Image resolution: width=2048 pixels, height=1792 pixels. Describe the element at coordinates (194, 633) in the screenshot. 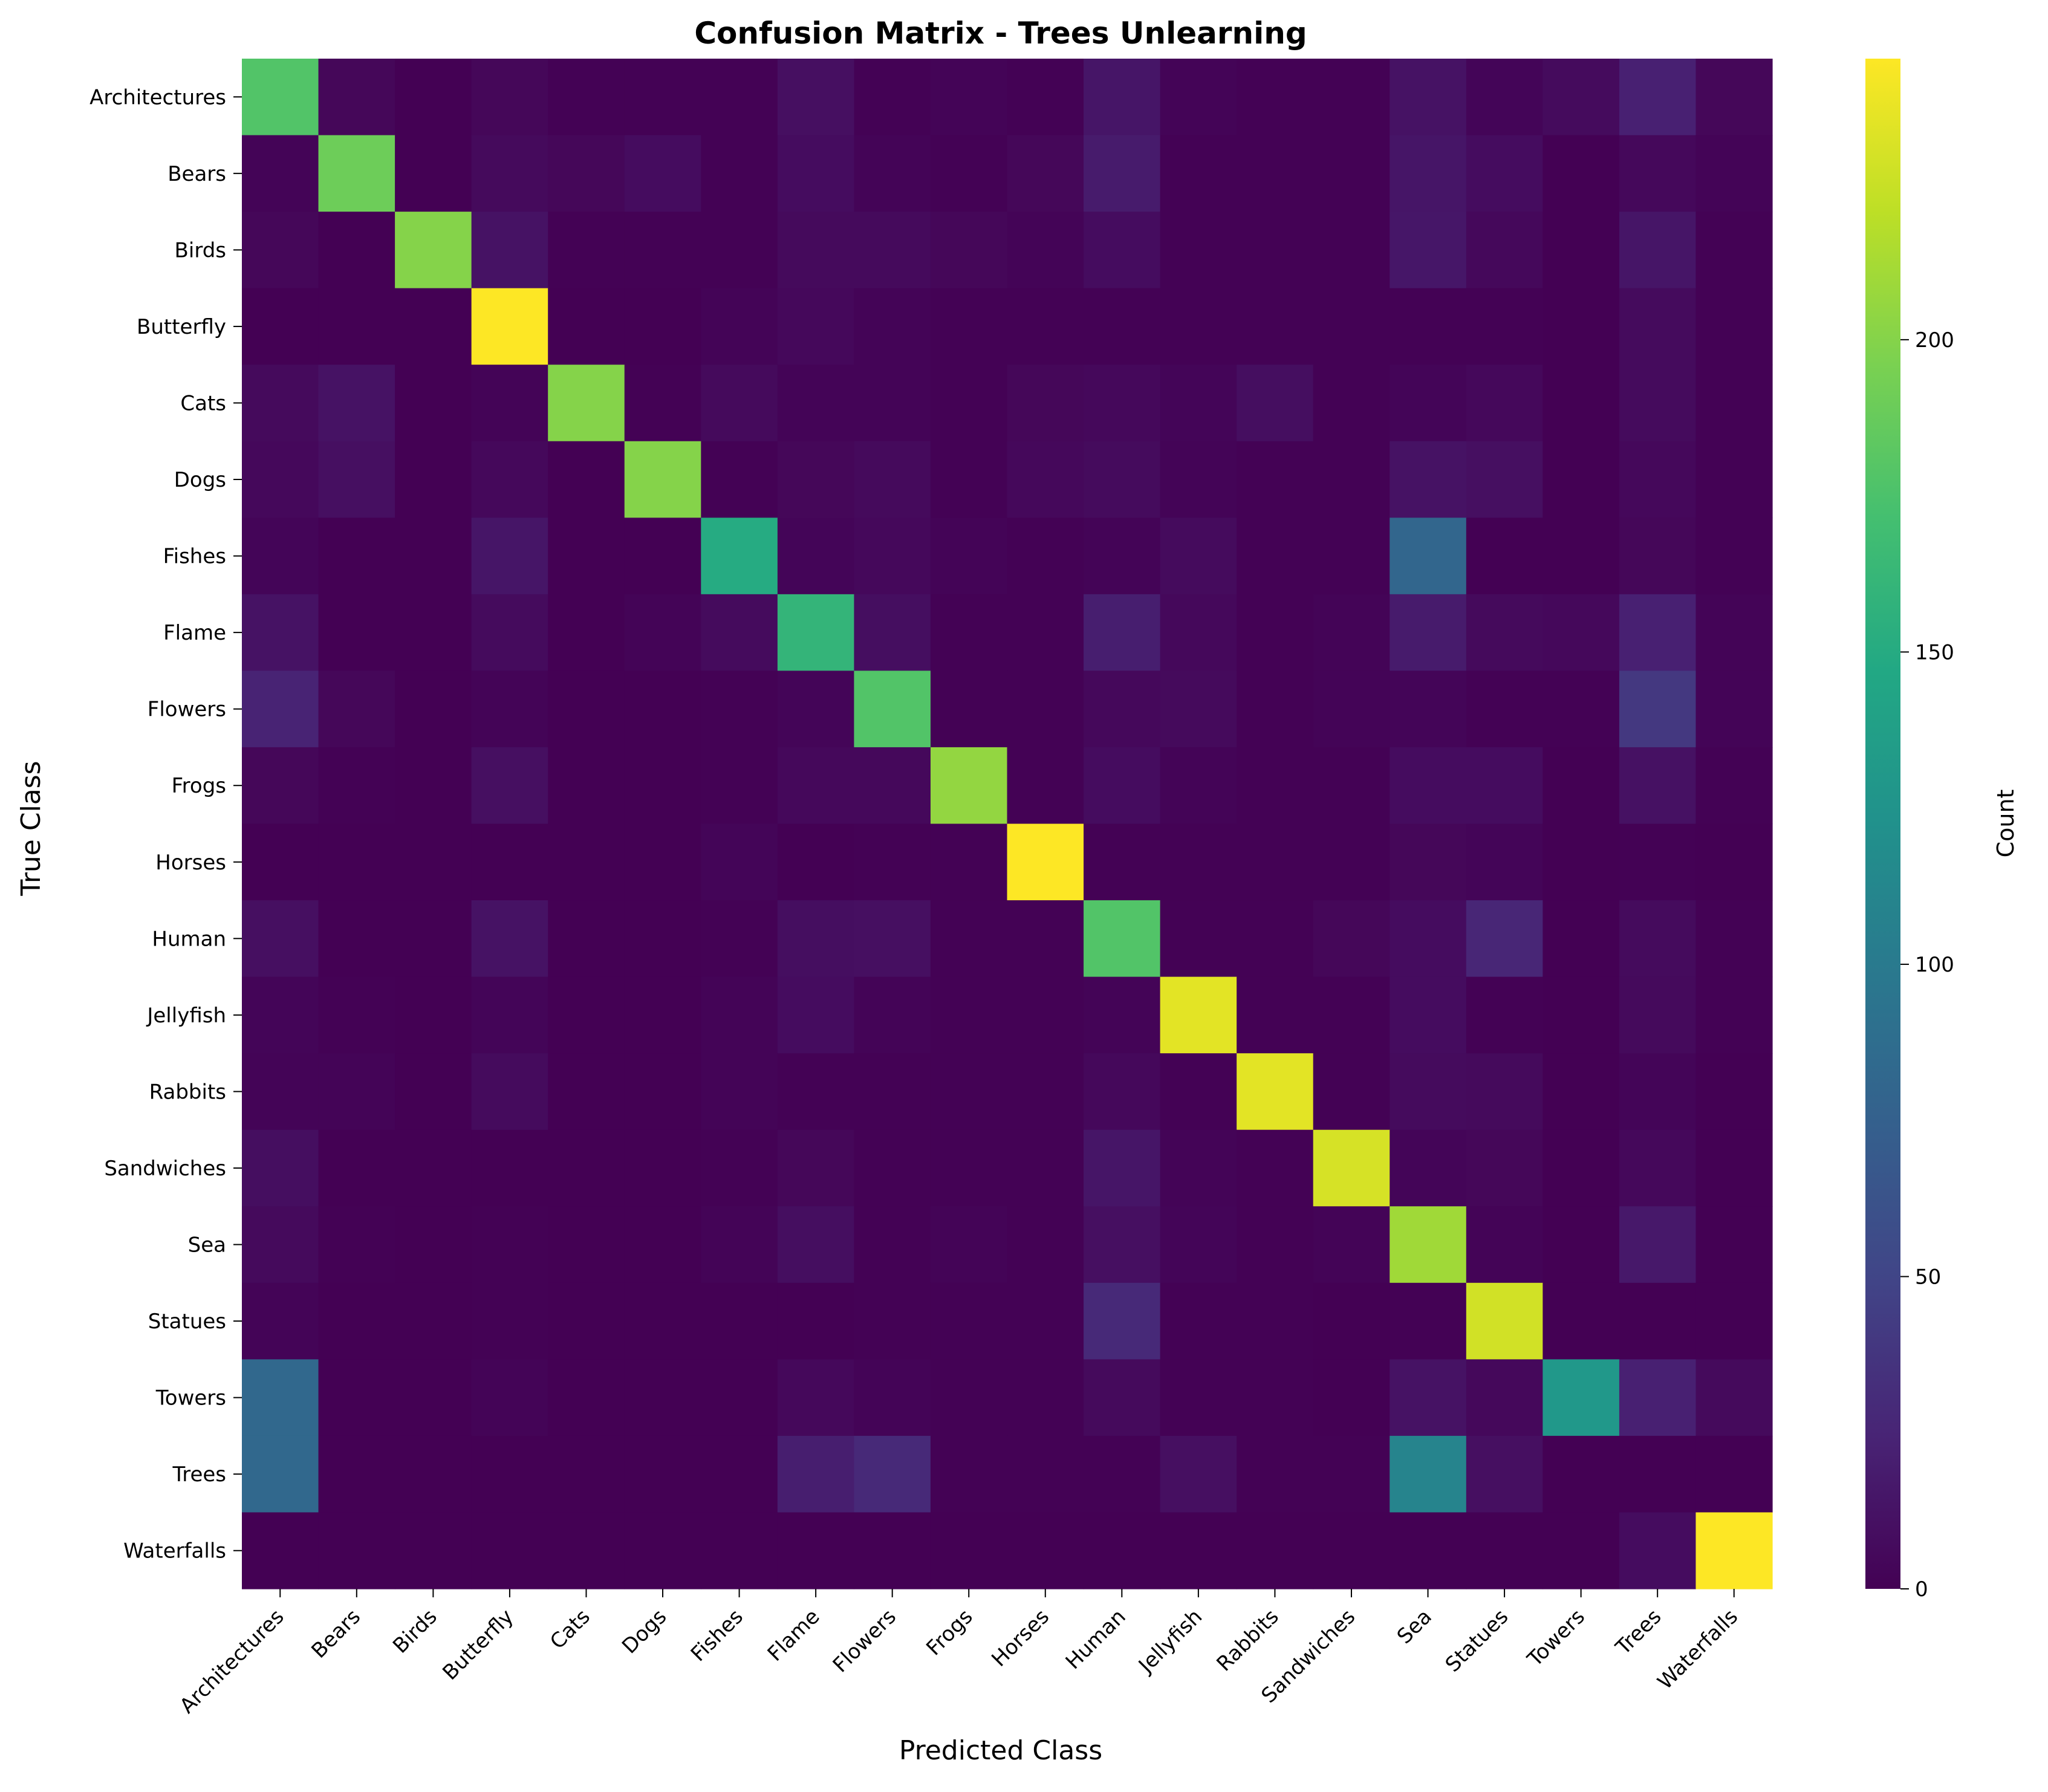

I see `y-tick-label: Flame` at that location.